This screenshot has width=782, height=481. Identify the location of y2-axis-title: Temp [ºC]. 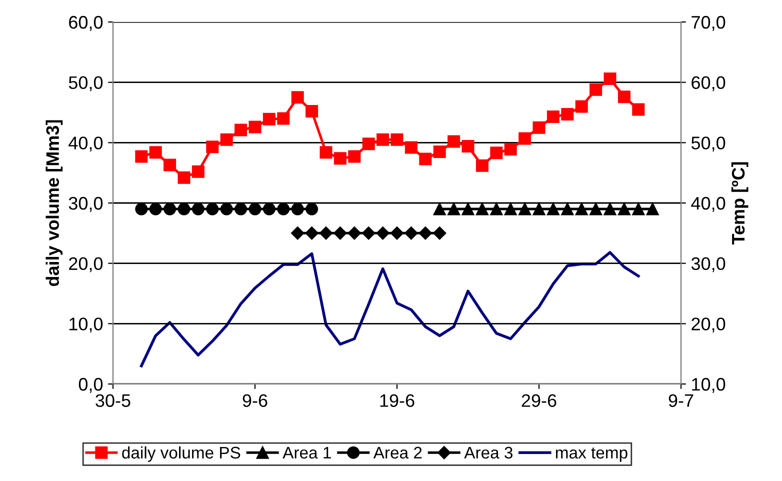
(739, 203).